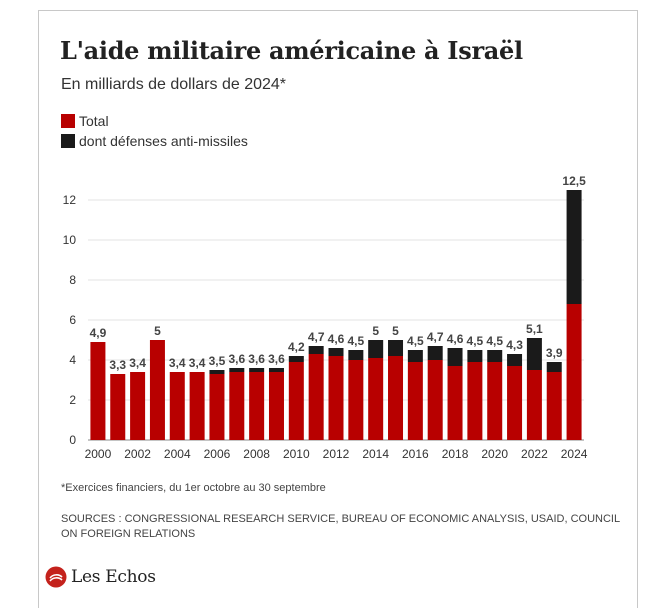 Image resolution: width=650 pixels, height=608 pixels. What do you see at coordinates (574, 181) in the screenshot?
I see `bar-value-label: 12,5` at bounding box center [574, 181].